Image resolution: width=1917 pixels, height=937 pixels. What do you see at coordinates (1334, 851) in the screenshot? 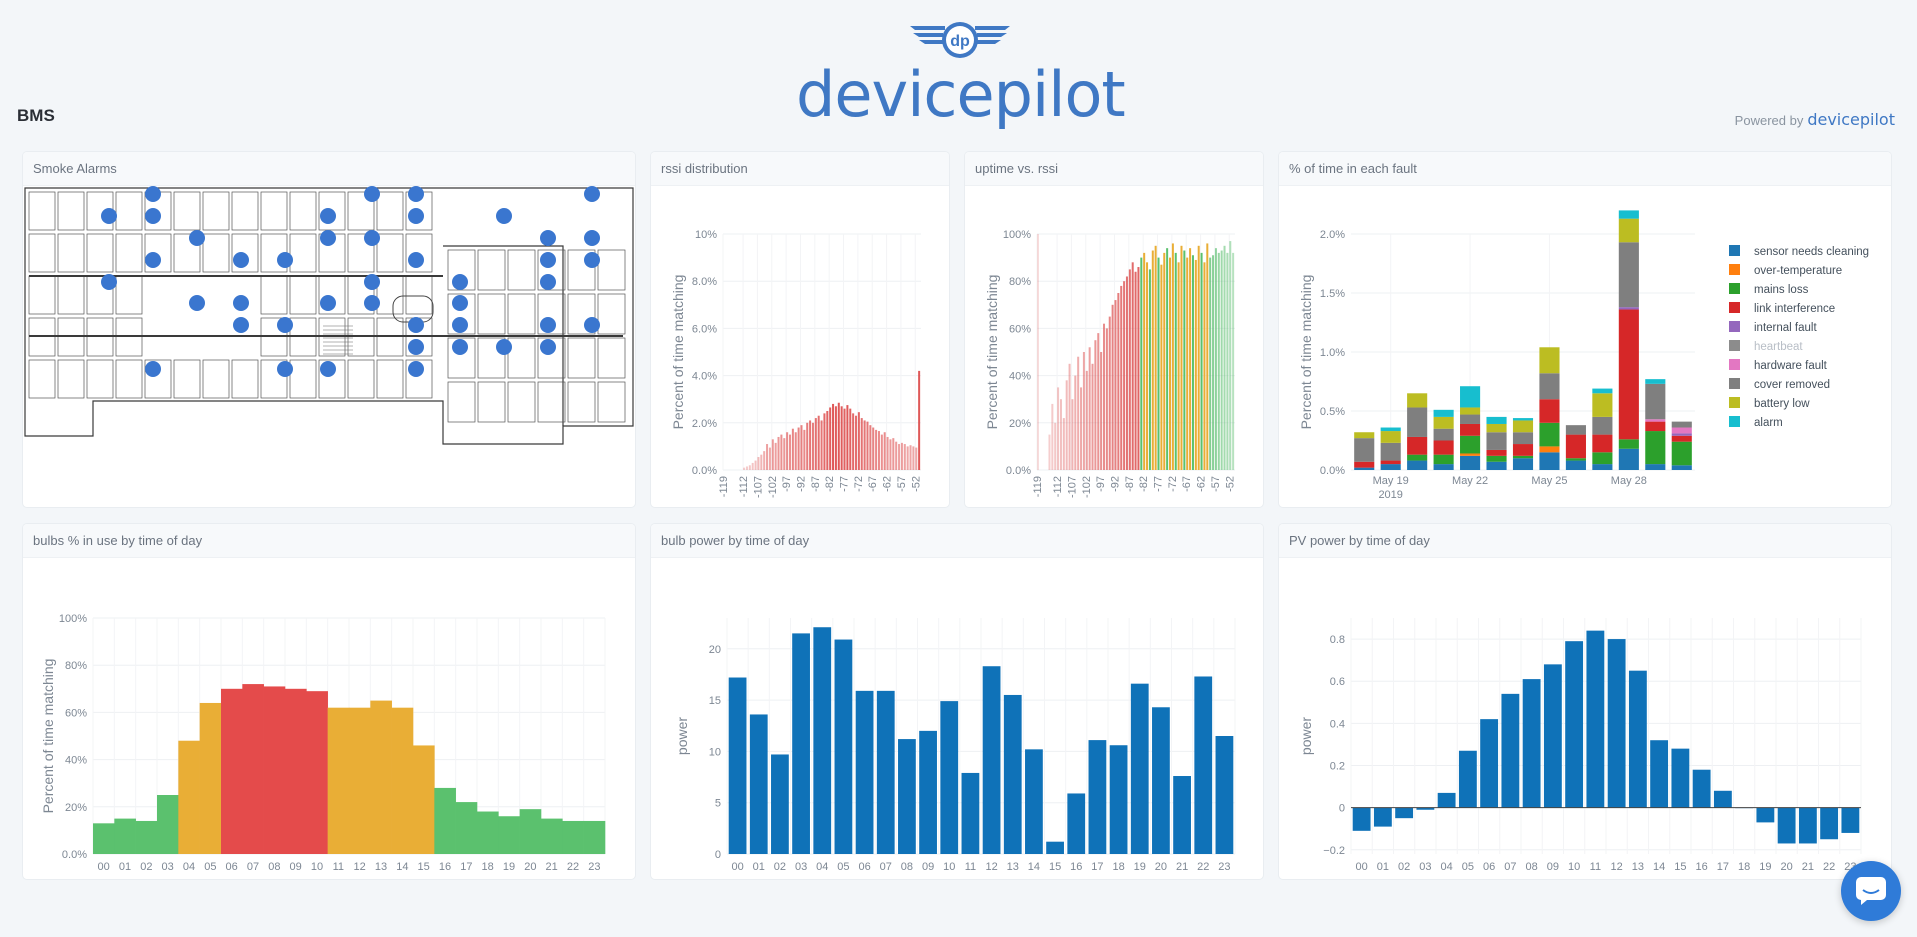
I see `y-tick-label: −0.2` at bounding box center [1334, 851].